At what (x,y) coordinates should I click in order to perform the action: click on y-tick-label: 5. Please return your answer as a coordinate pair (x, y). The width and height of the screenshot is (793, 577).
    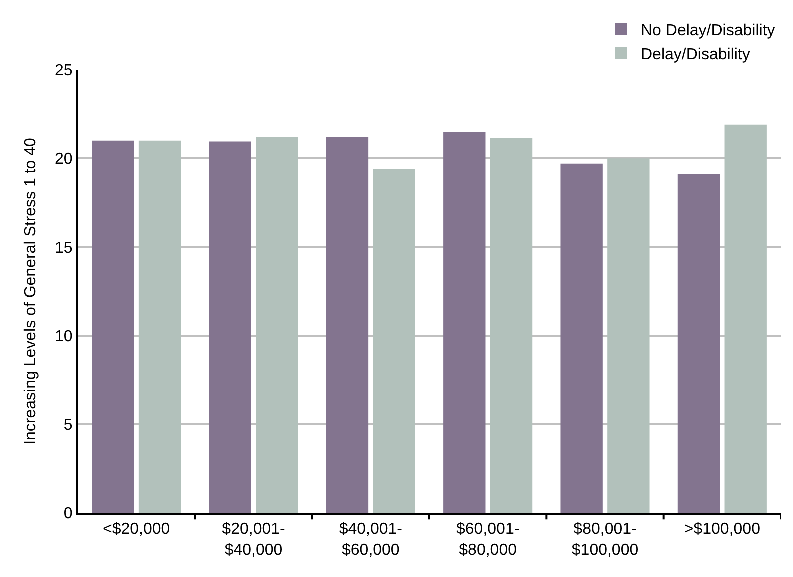
    Looking at the image, I should click on (68, 425).